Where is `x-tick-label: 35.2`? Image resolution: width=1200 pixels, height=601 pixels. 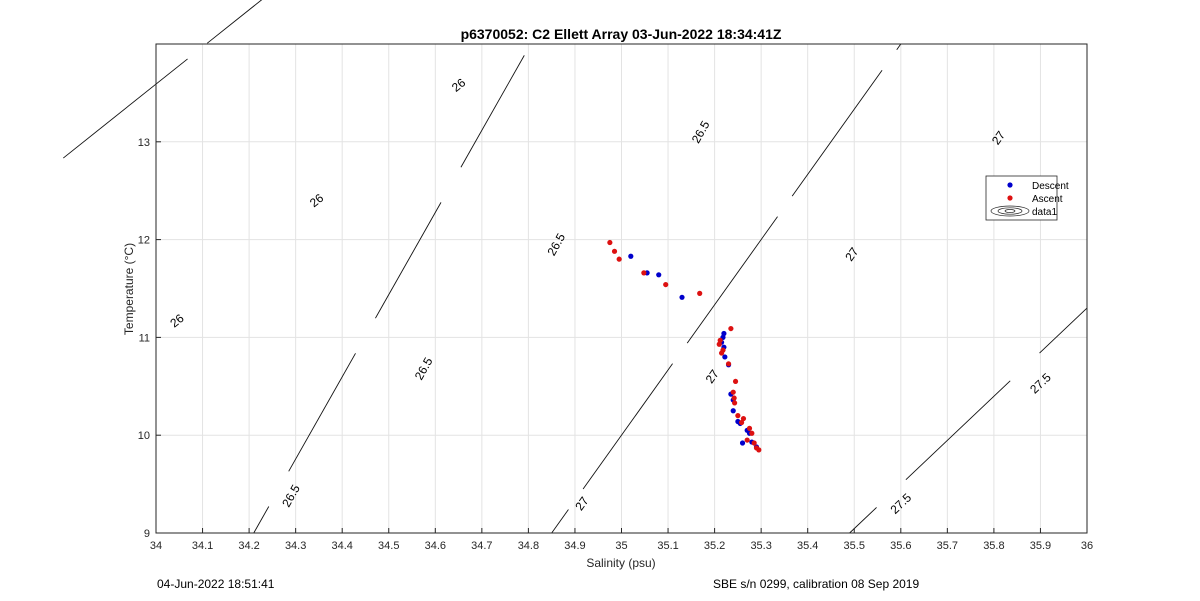 x-tick-label: 35.2 is located at coordinates (714, 546).